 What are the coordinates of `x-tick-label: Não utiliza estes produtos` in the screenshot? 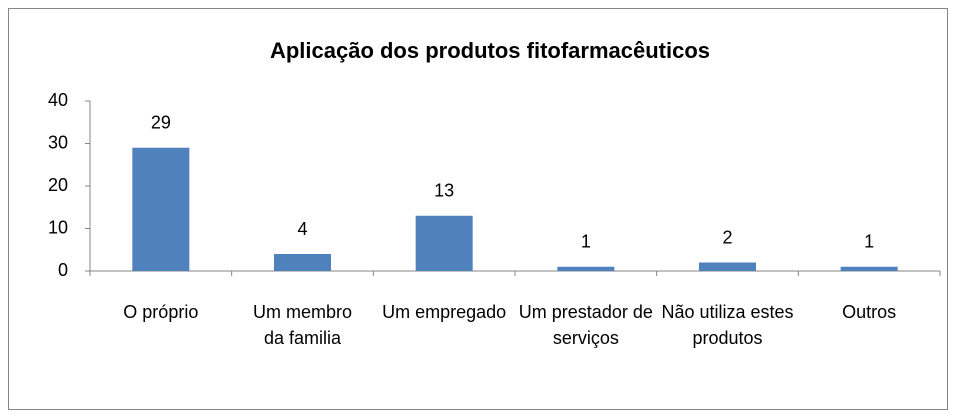 It's located at (727, 325).